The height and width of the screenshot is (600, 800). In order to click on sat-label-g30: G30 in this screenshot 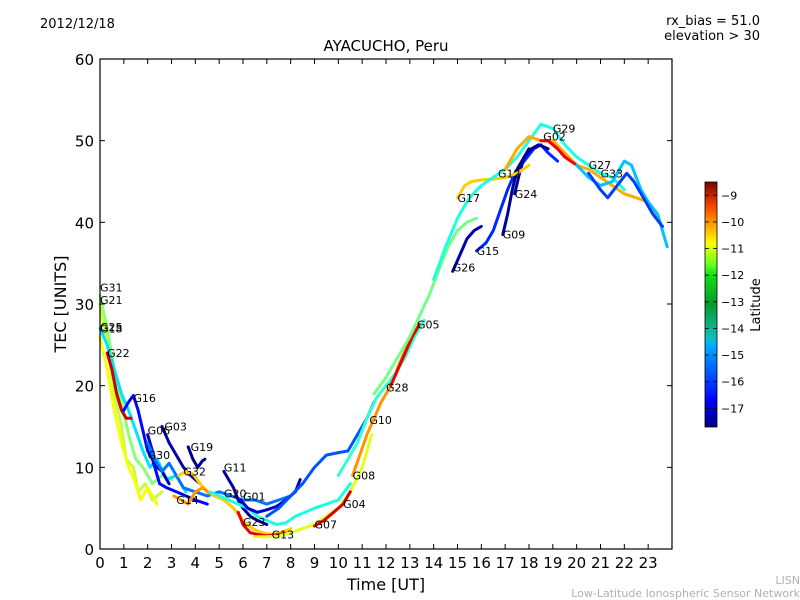, I will do `click(159, 455)`.